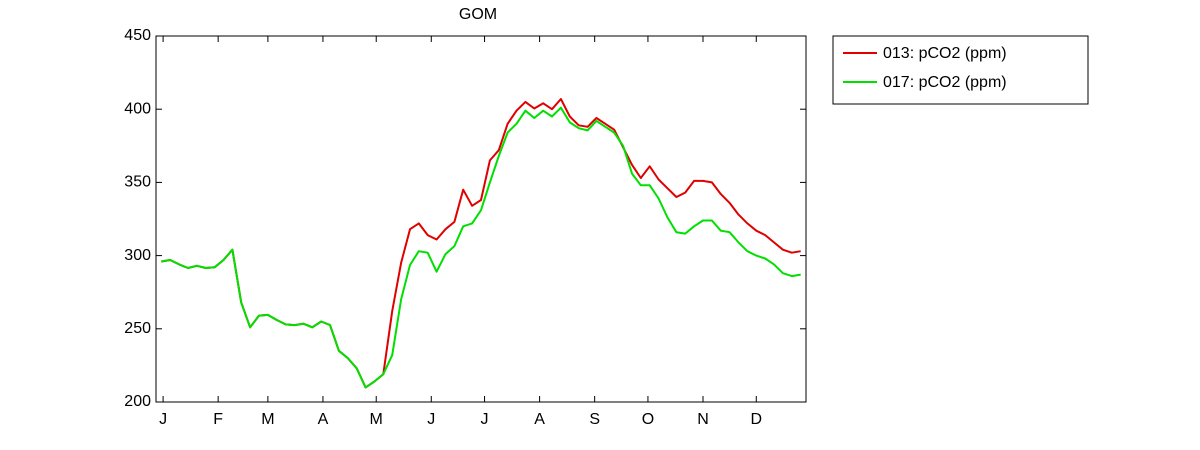 The image size is (1200, 450). I want to click on y-tick-label: 300, so click(137, 255).